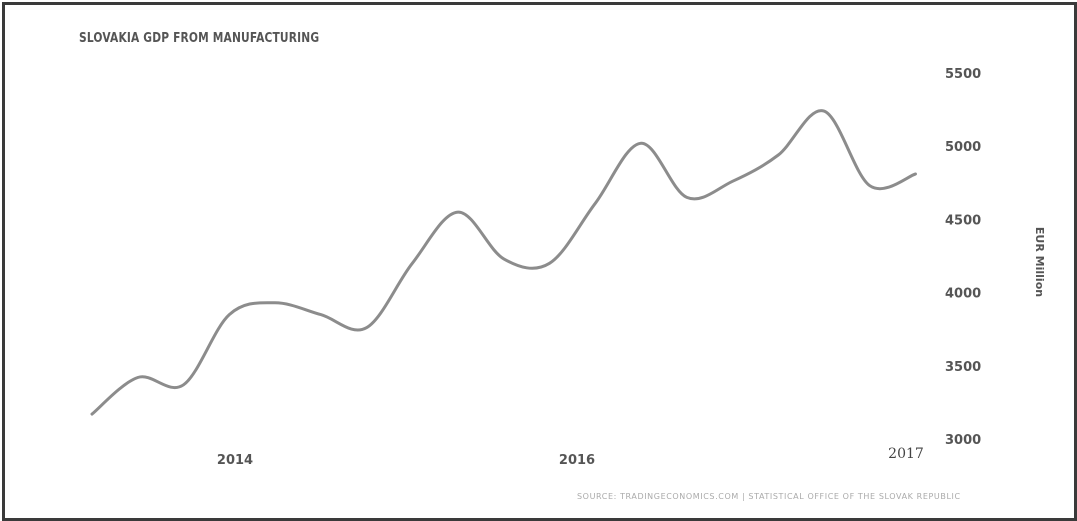 The width and height of the screenshot is (1077, 521). What do you see at coordinates (963, 220) in the screenshot?
I see `y-tick-label: 4500` at bounding box center [963, 220].